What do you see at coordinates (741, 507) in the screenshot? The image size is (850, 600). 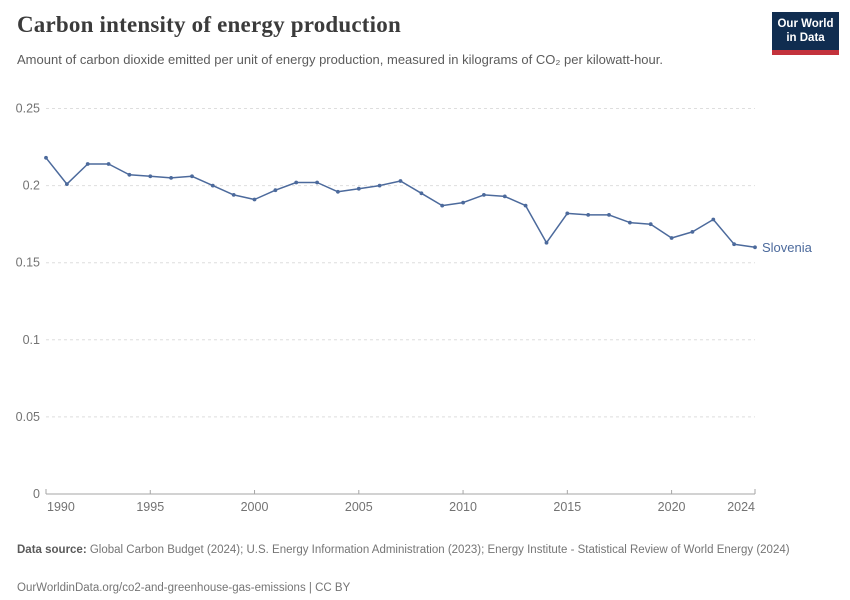 I see `x-axis-tick-label: 2024` at bounding box center [741, 507].